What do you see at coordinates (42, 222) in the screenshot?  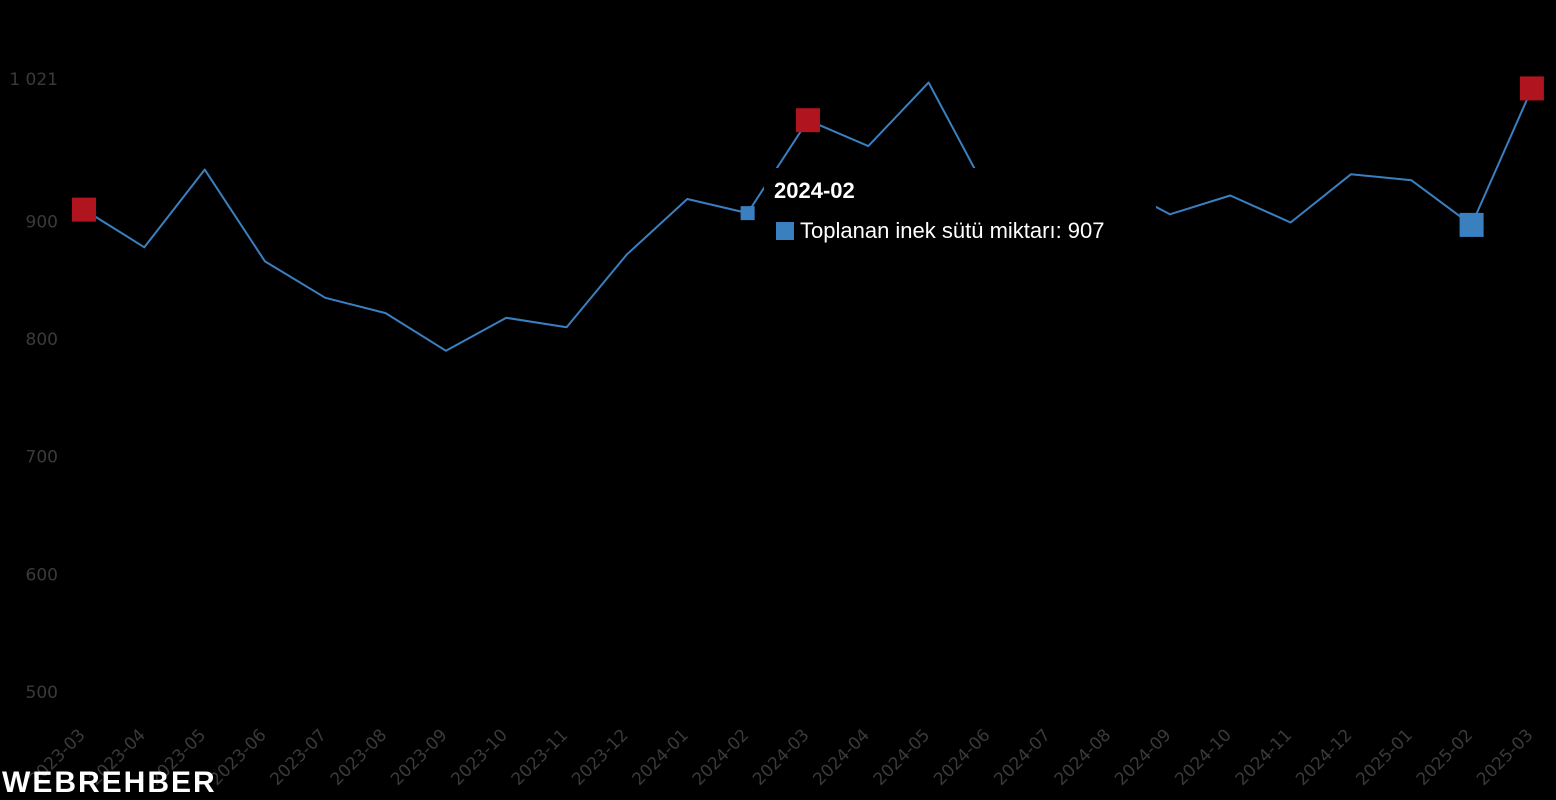 I see `y-tick-label: 900` at bounding box center [42, 222].